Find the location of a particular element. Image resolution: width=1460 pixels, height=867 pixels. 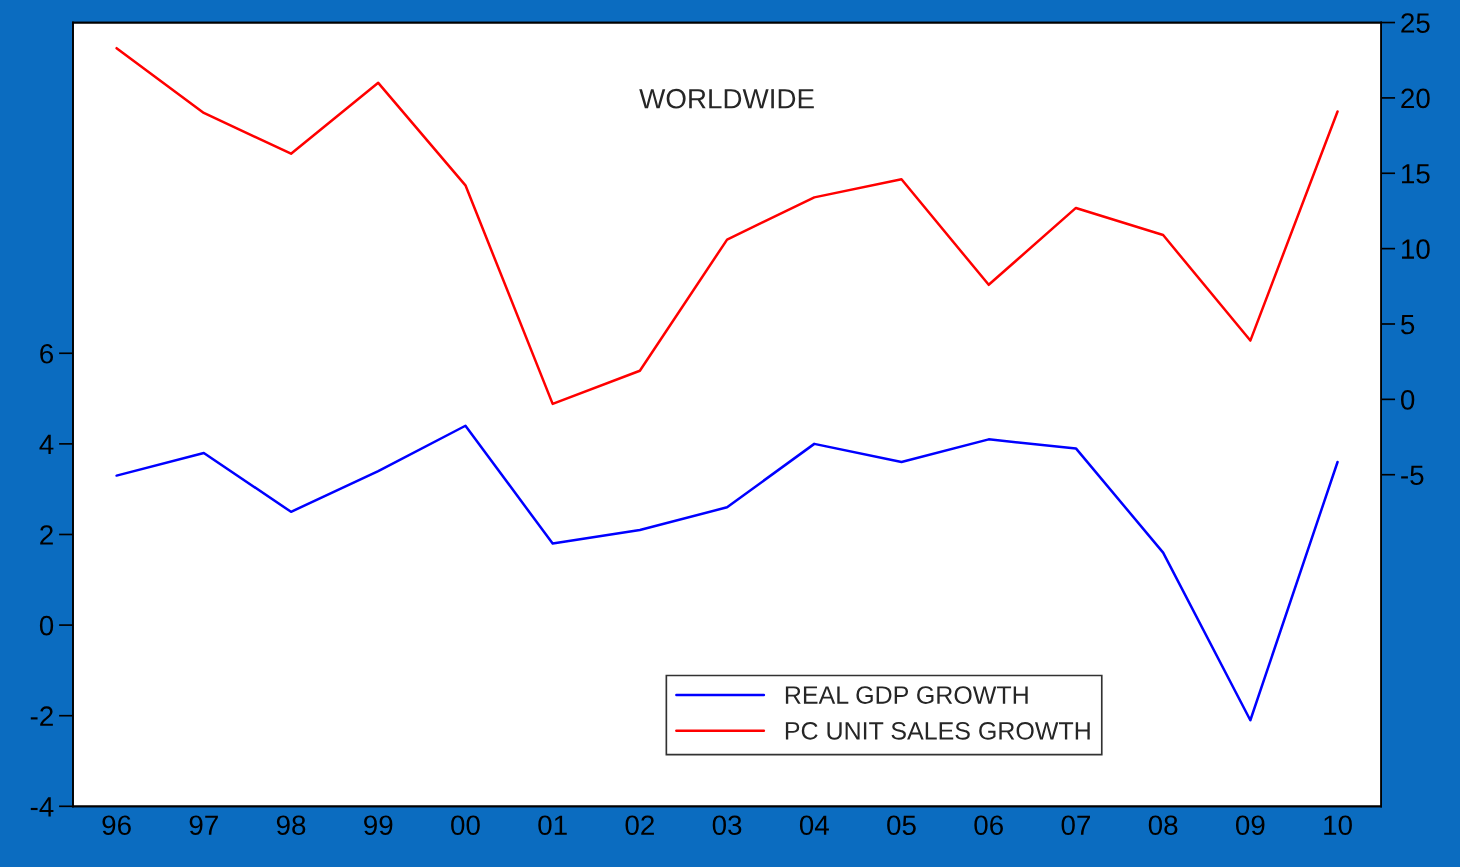

x-tick-label: 08 is located at coordinates (1163, 825).